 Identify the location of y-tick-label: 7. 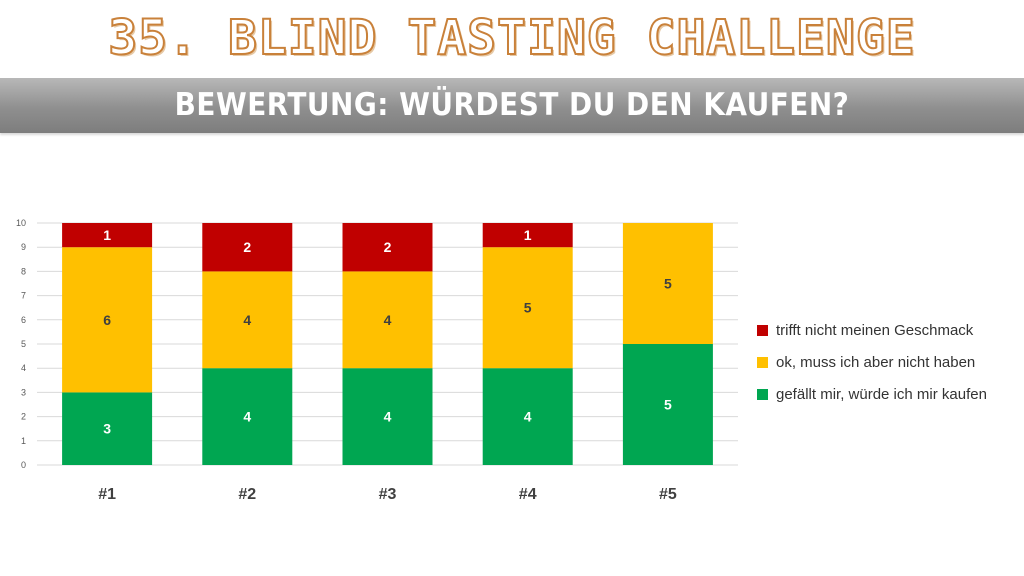
(23, 296).